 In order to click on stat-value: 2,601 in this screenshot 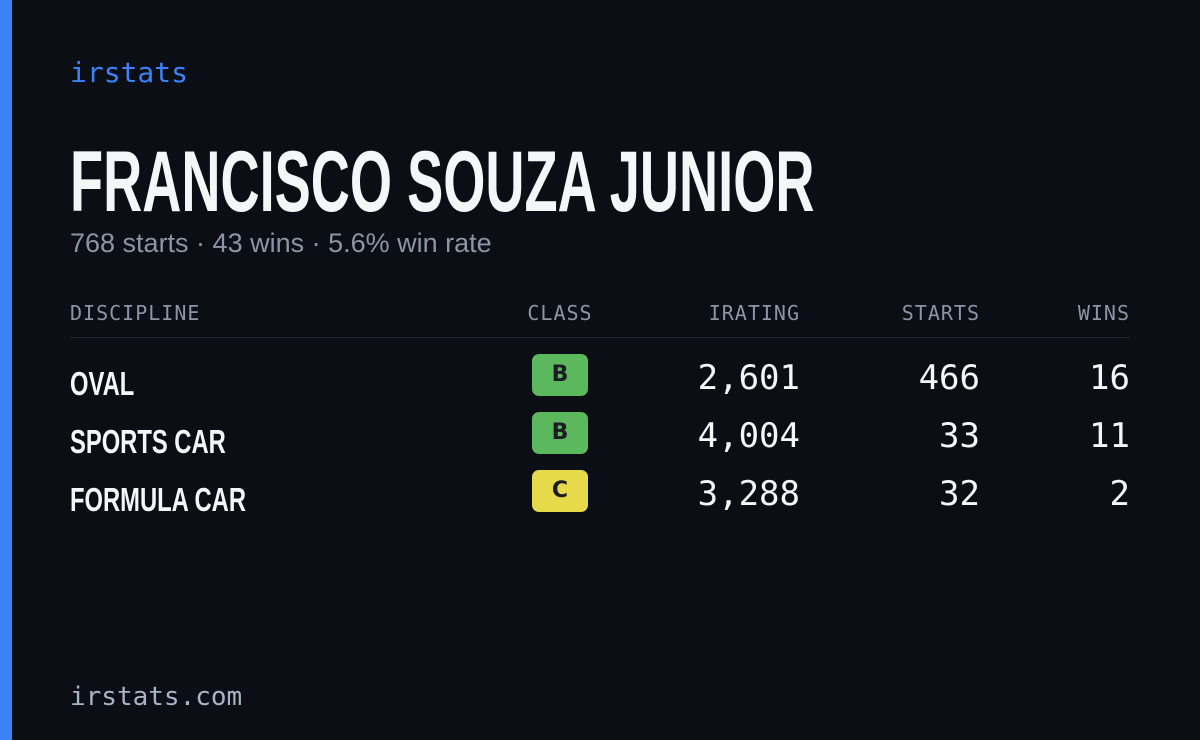, I will do `click(748, 378)`.